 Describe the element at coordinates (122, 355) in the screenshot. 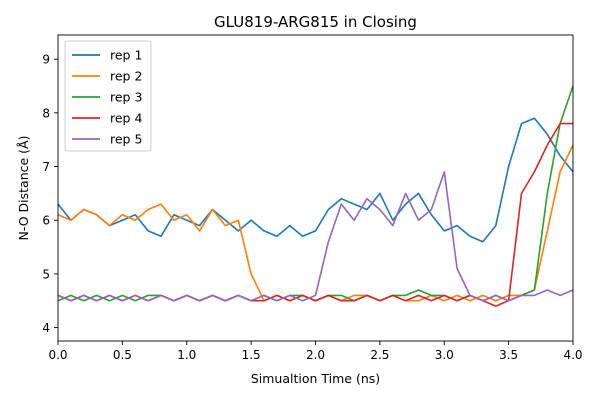

I see `x-tick-label: 0.5` at that location.